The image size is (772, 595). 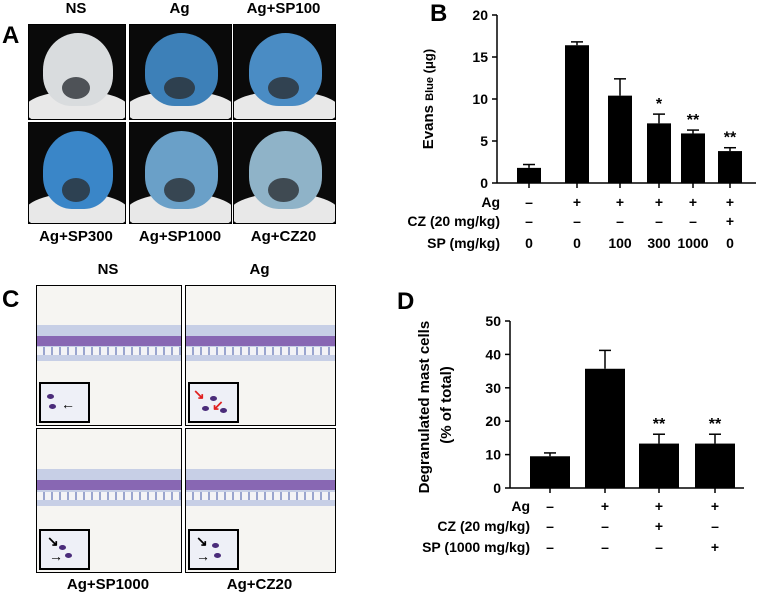 I want to click on condition-value: 1000, so click(x=692, y=243).